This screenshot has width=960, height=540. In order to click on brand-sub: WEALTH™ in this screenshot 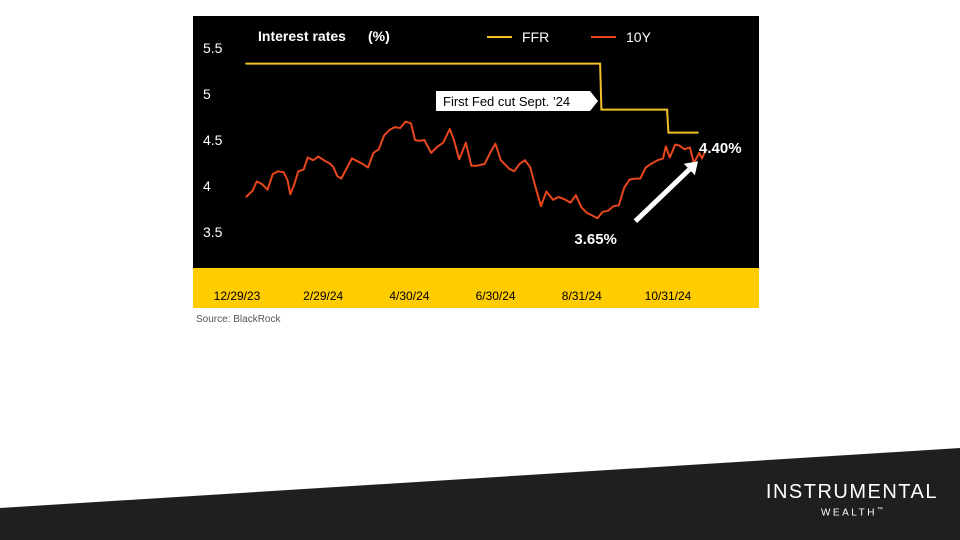, I will do `click(852, 511)`.